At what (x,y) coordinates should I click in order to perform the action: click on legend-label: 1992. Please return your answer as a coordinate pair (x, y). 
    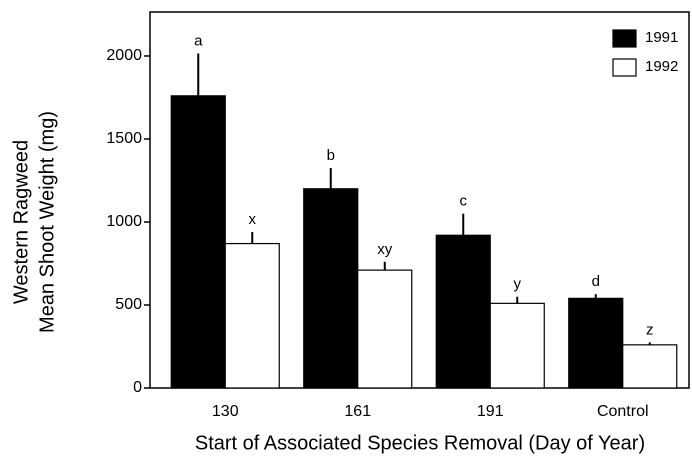
    Looking at the image, I should click on (661, 66).